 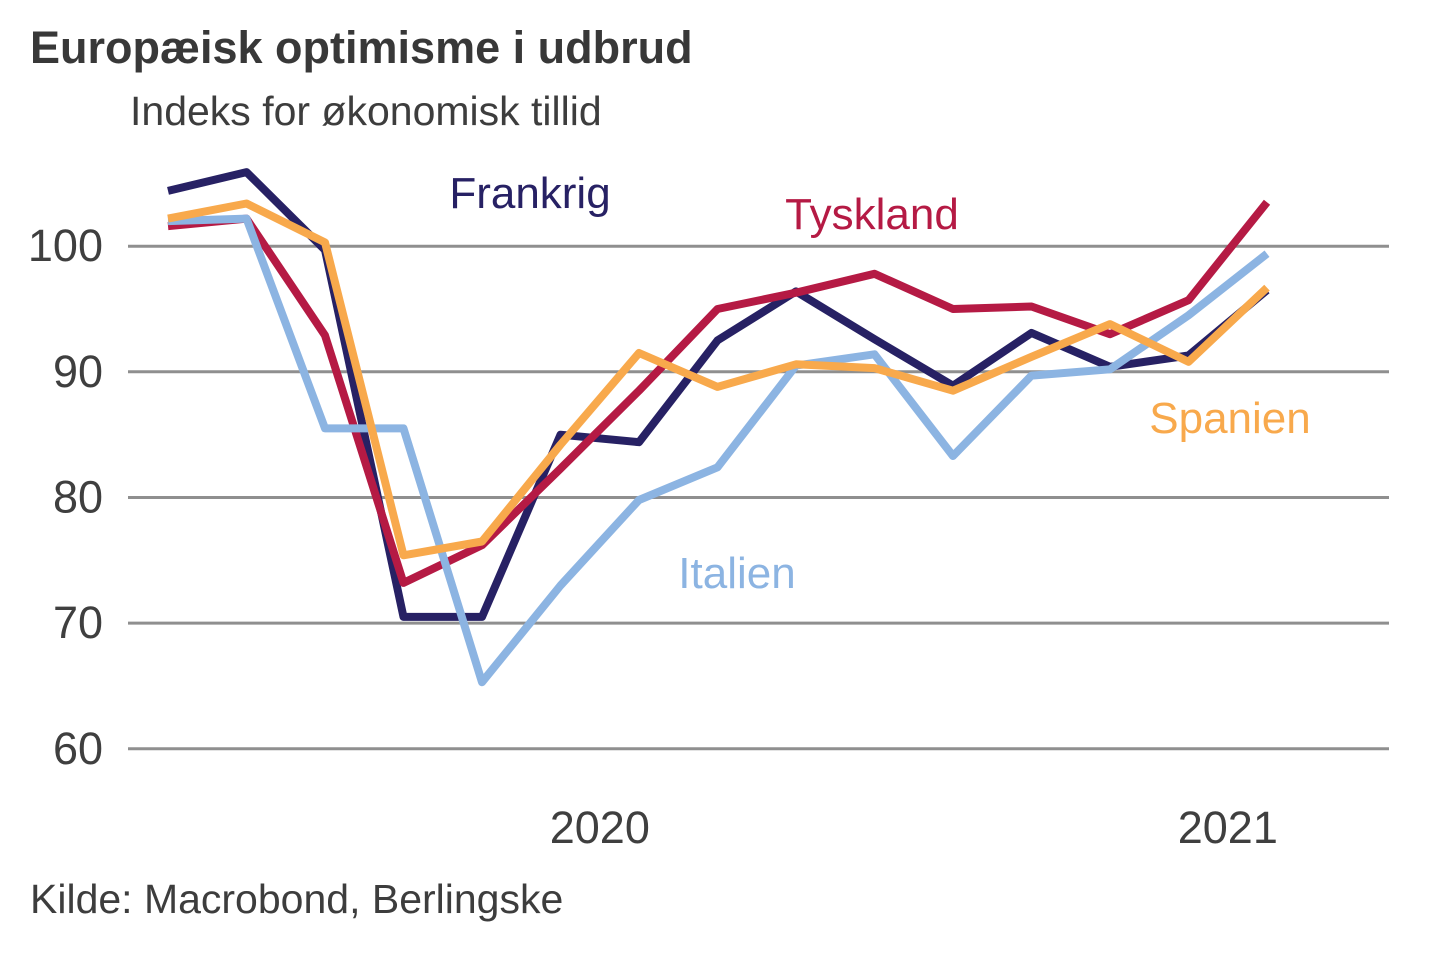 I want to click on y-tick-label-80: 80, so click(x=78, y=497).